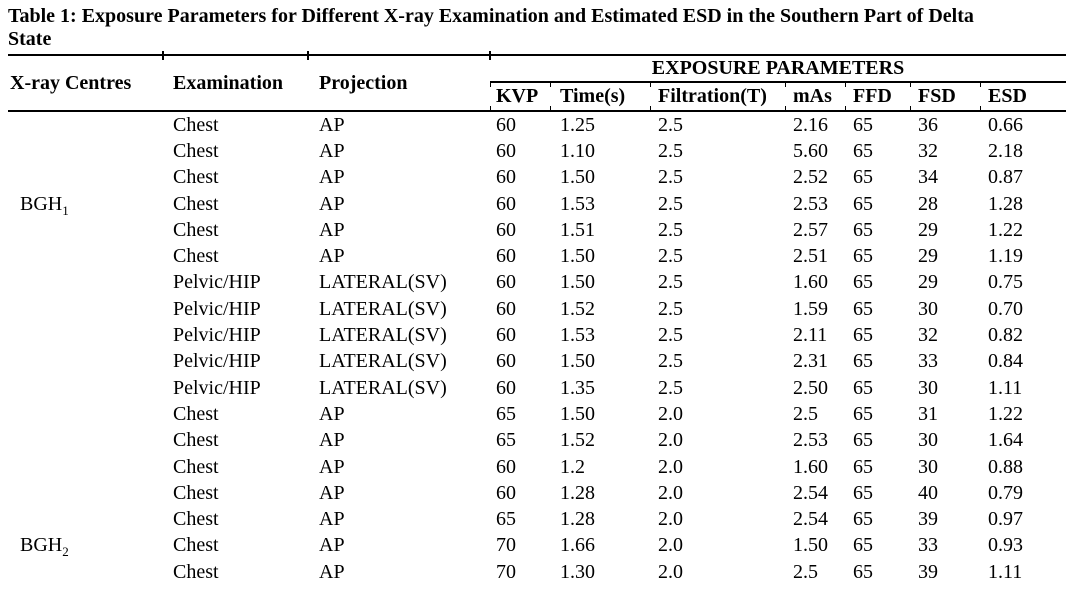 The image size is (1074, 614). Describe the element at coordinates (599, 96) in the screenshot. I see `col-header-time: Time(s)` at that location.